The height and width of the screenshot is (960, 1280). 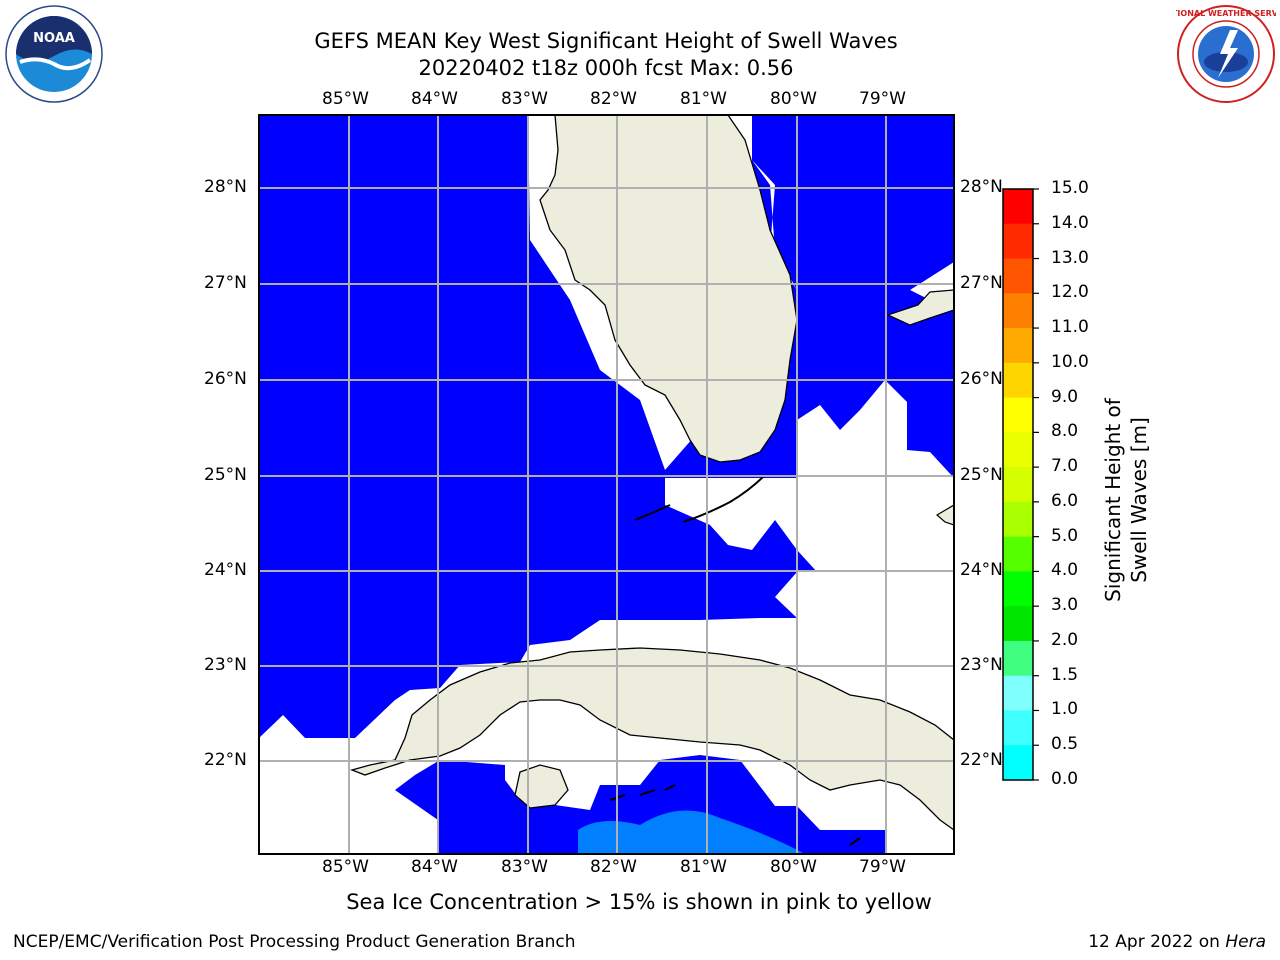 I want to click on lat-label-right-22n: 22°N, so click(x=981, y=760).